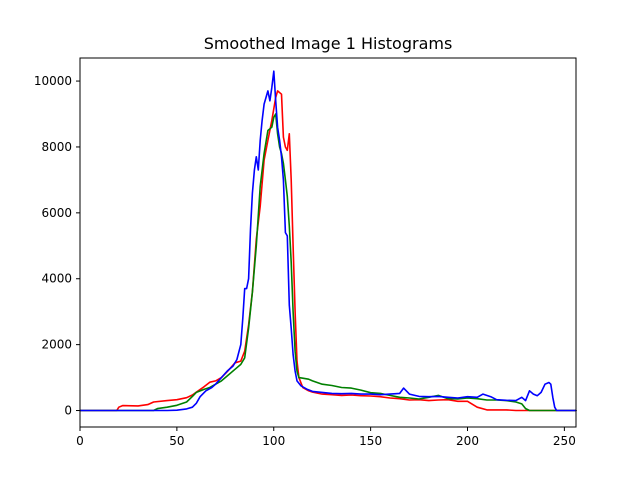 Image resolution: width=640 pixels, height=480 pixels. What do you see at coordinates (273, 441) in the screenshot?
I see `x-tick-label: 100` at bounding box center [273, 441].